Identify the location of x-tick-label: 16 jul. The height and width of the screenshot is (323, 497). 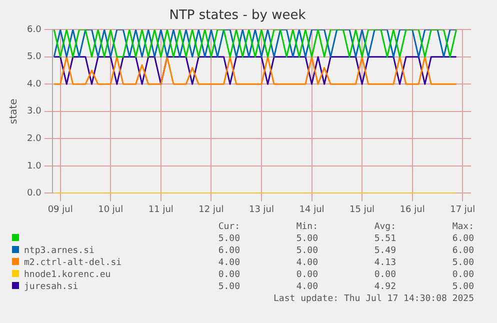
(412, 209).